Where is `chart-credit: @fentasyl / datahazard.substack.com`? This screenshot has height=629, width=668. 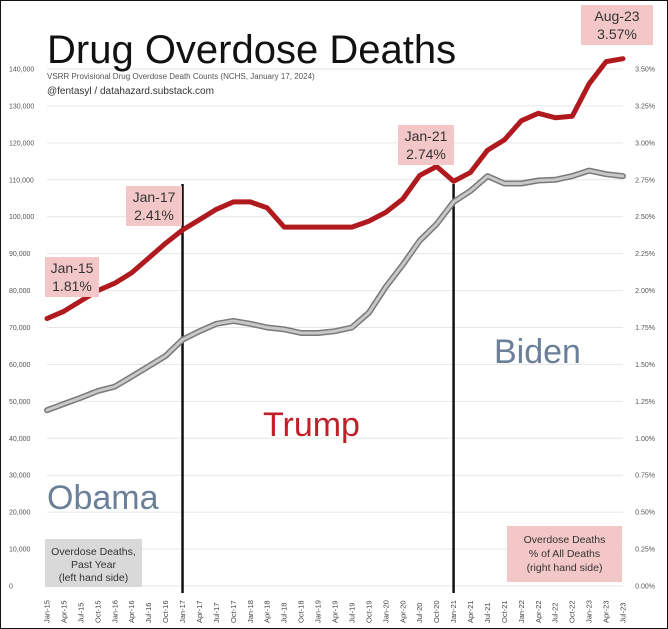 chart-credit: @fentasyl / datahazard.substack.com is located at coordinates (130, 91).